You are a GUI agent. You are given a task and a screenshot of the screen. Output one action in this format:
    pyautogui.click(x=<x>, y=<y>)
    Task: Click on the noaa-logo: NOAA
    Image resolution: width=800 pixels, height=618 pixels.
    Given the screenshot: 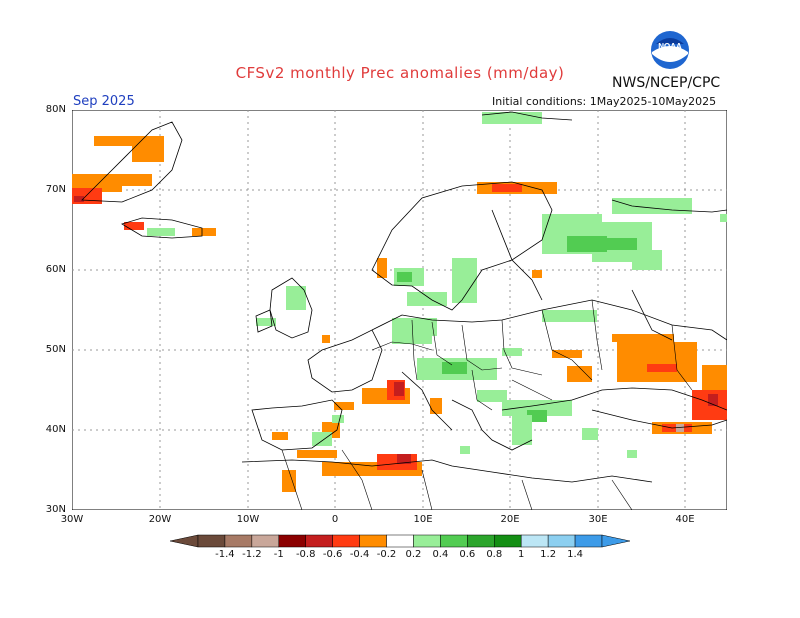 What is the action you would take?
    pyautogui.click(x=670, y=50)
    